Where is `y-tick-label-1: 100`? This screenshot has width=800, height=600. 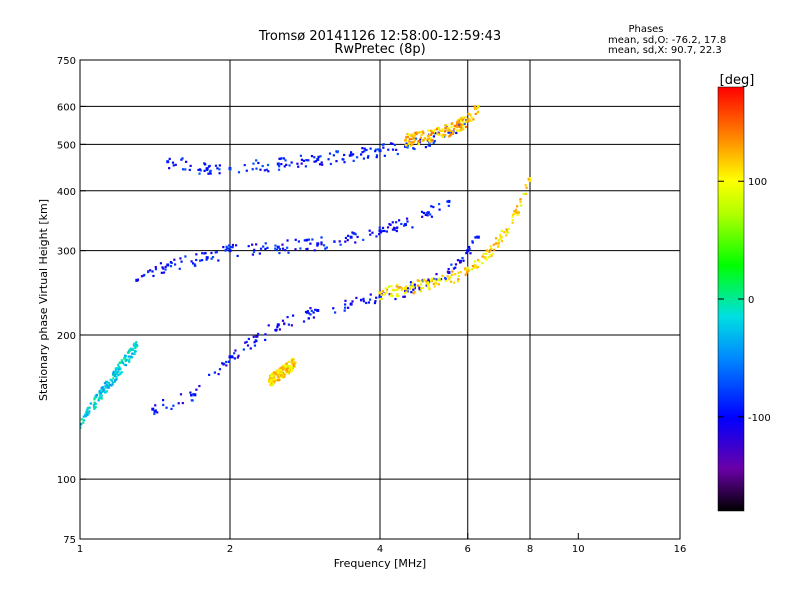
y-tick-label-1: 100 is located at coordinates (66, 480).